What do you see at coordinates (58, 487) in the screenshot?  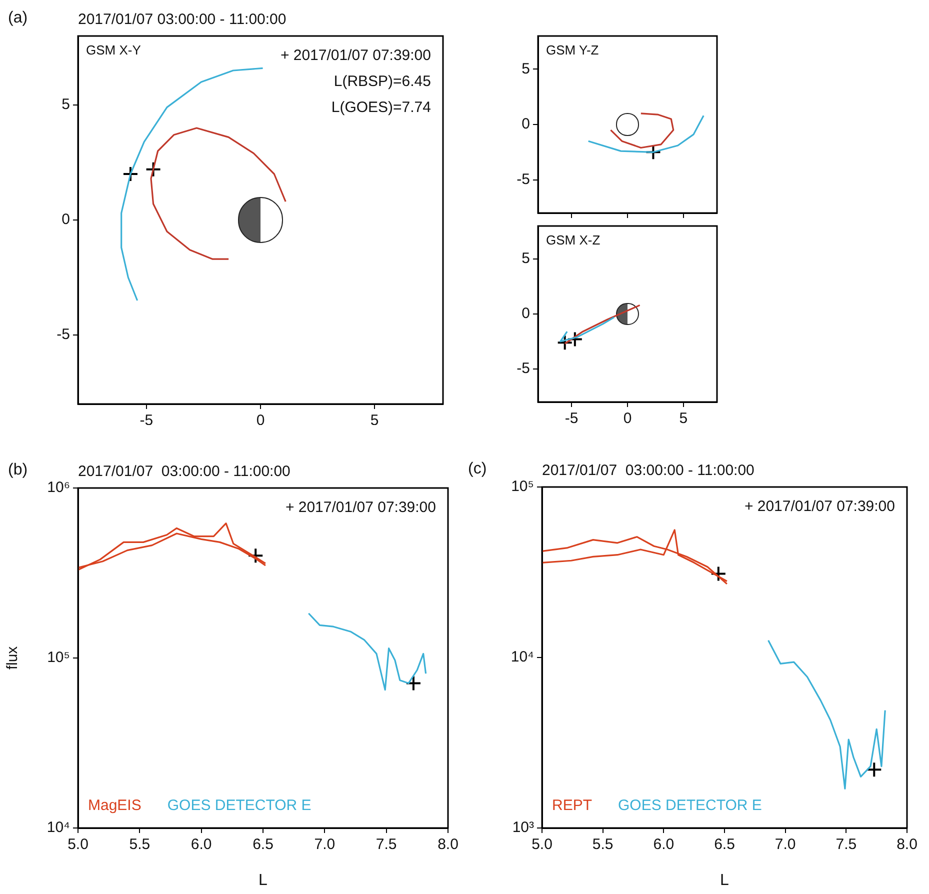 I see `y-tick-label: 10⁶` at bounding box center [58, 487].